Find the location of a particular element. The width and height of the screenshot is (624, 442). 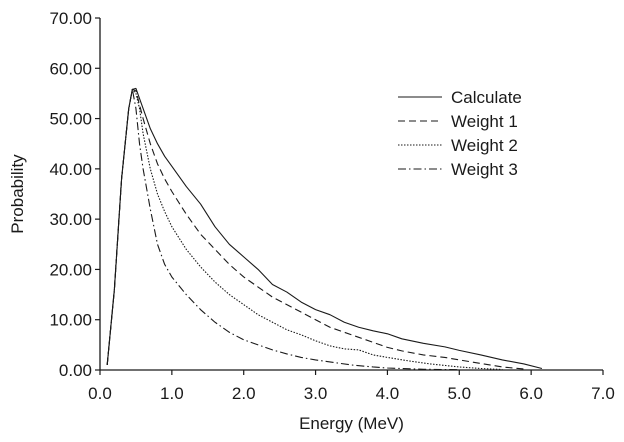

legend-label-weight-2: Weight 2 is located at coordinates (484, 145).